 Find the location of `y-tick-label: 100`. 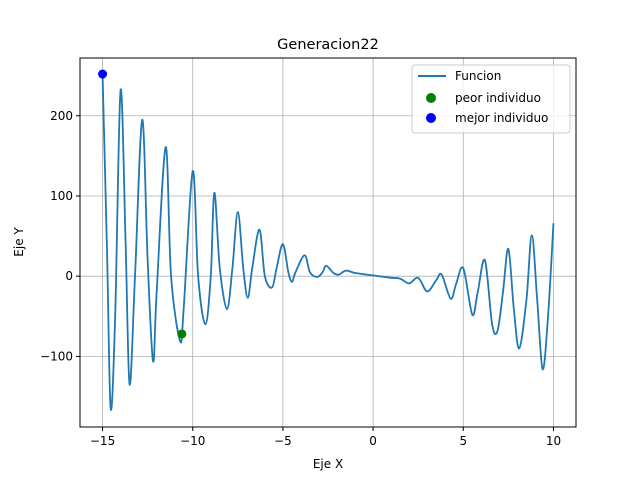

y-tick-label: 100 is located at coordinates (61, 196).